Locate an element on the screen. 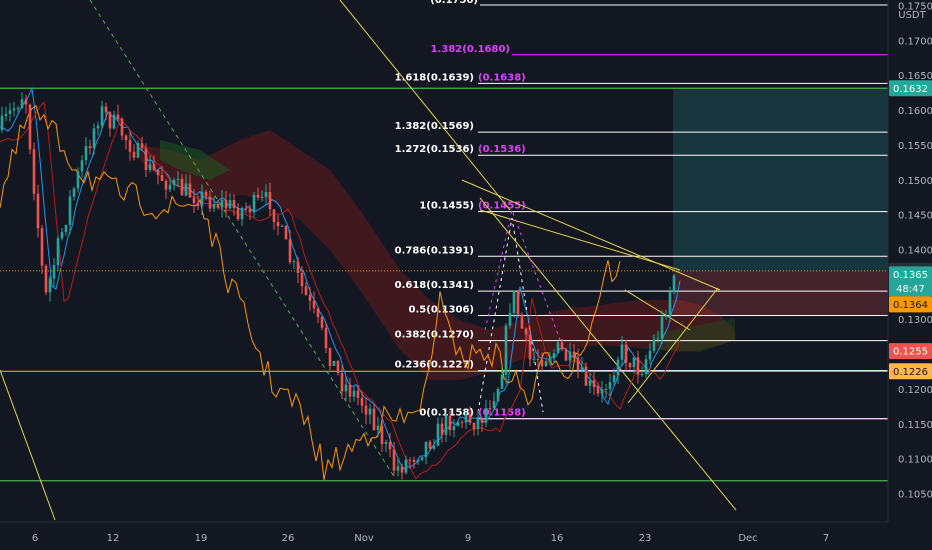  position-tool is located at coordinates (780, 202).